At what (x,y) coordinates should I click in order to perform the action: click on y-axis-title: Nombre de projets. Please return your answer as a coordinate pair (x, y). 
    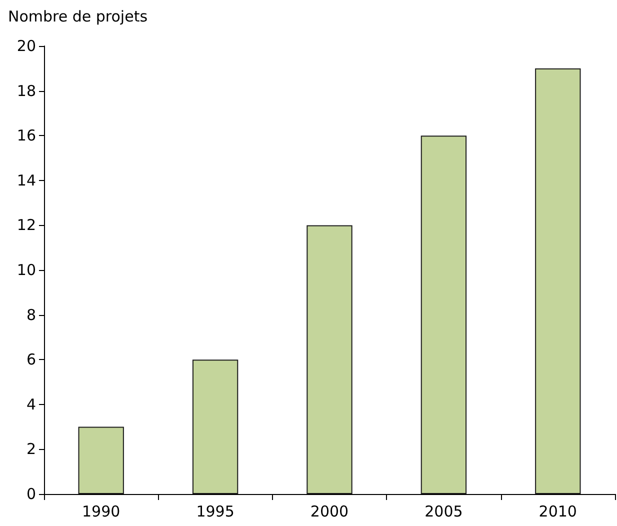
    Looking at the image, I should click on (78, 17).